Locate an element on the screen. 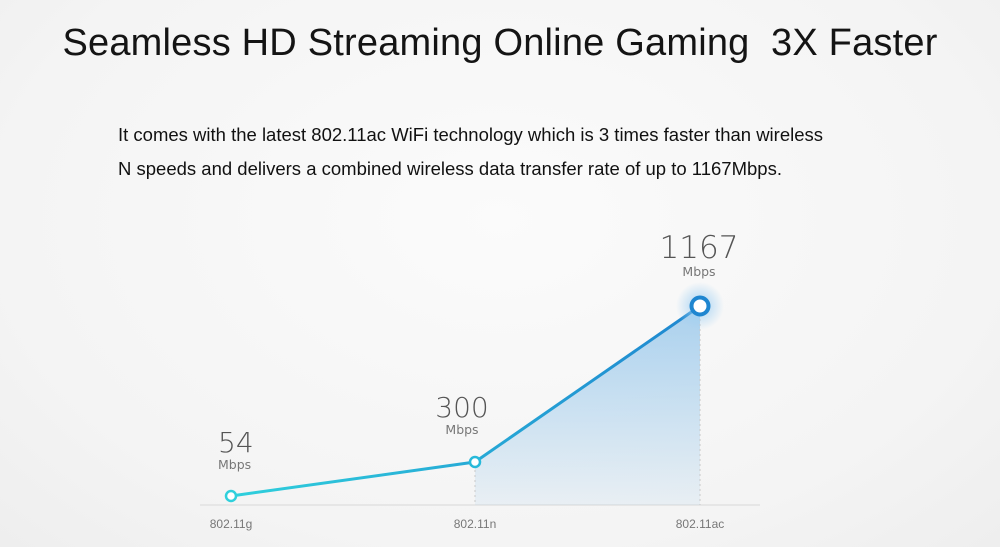 The image size is (1000, 547). area-fill is located at coordinates (587, 405).